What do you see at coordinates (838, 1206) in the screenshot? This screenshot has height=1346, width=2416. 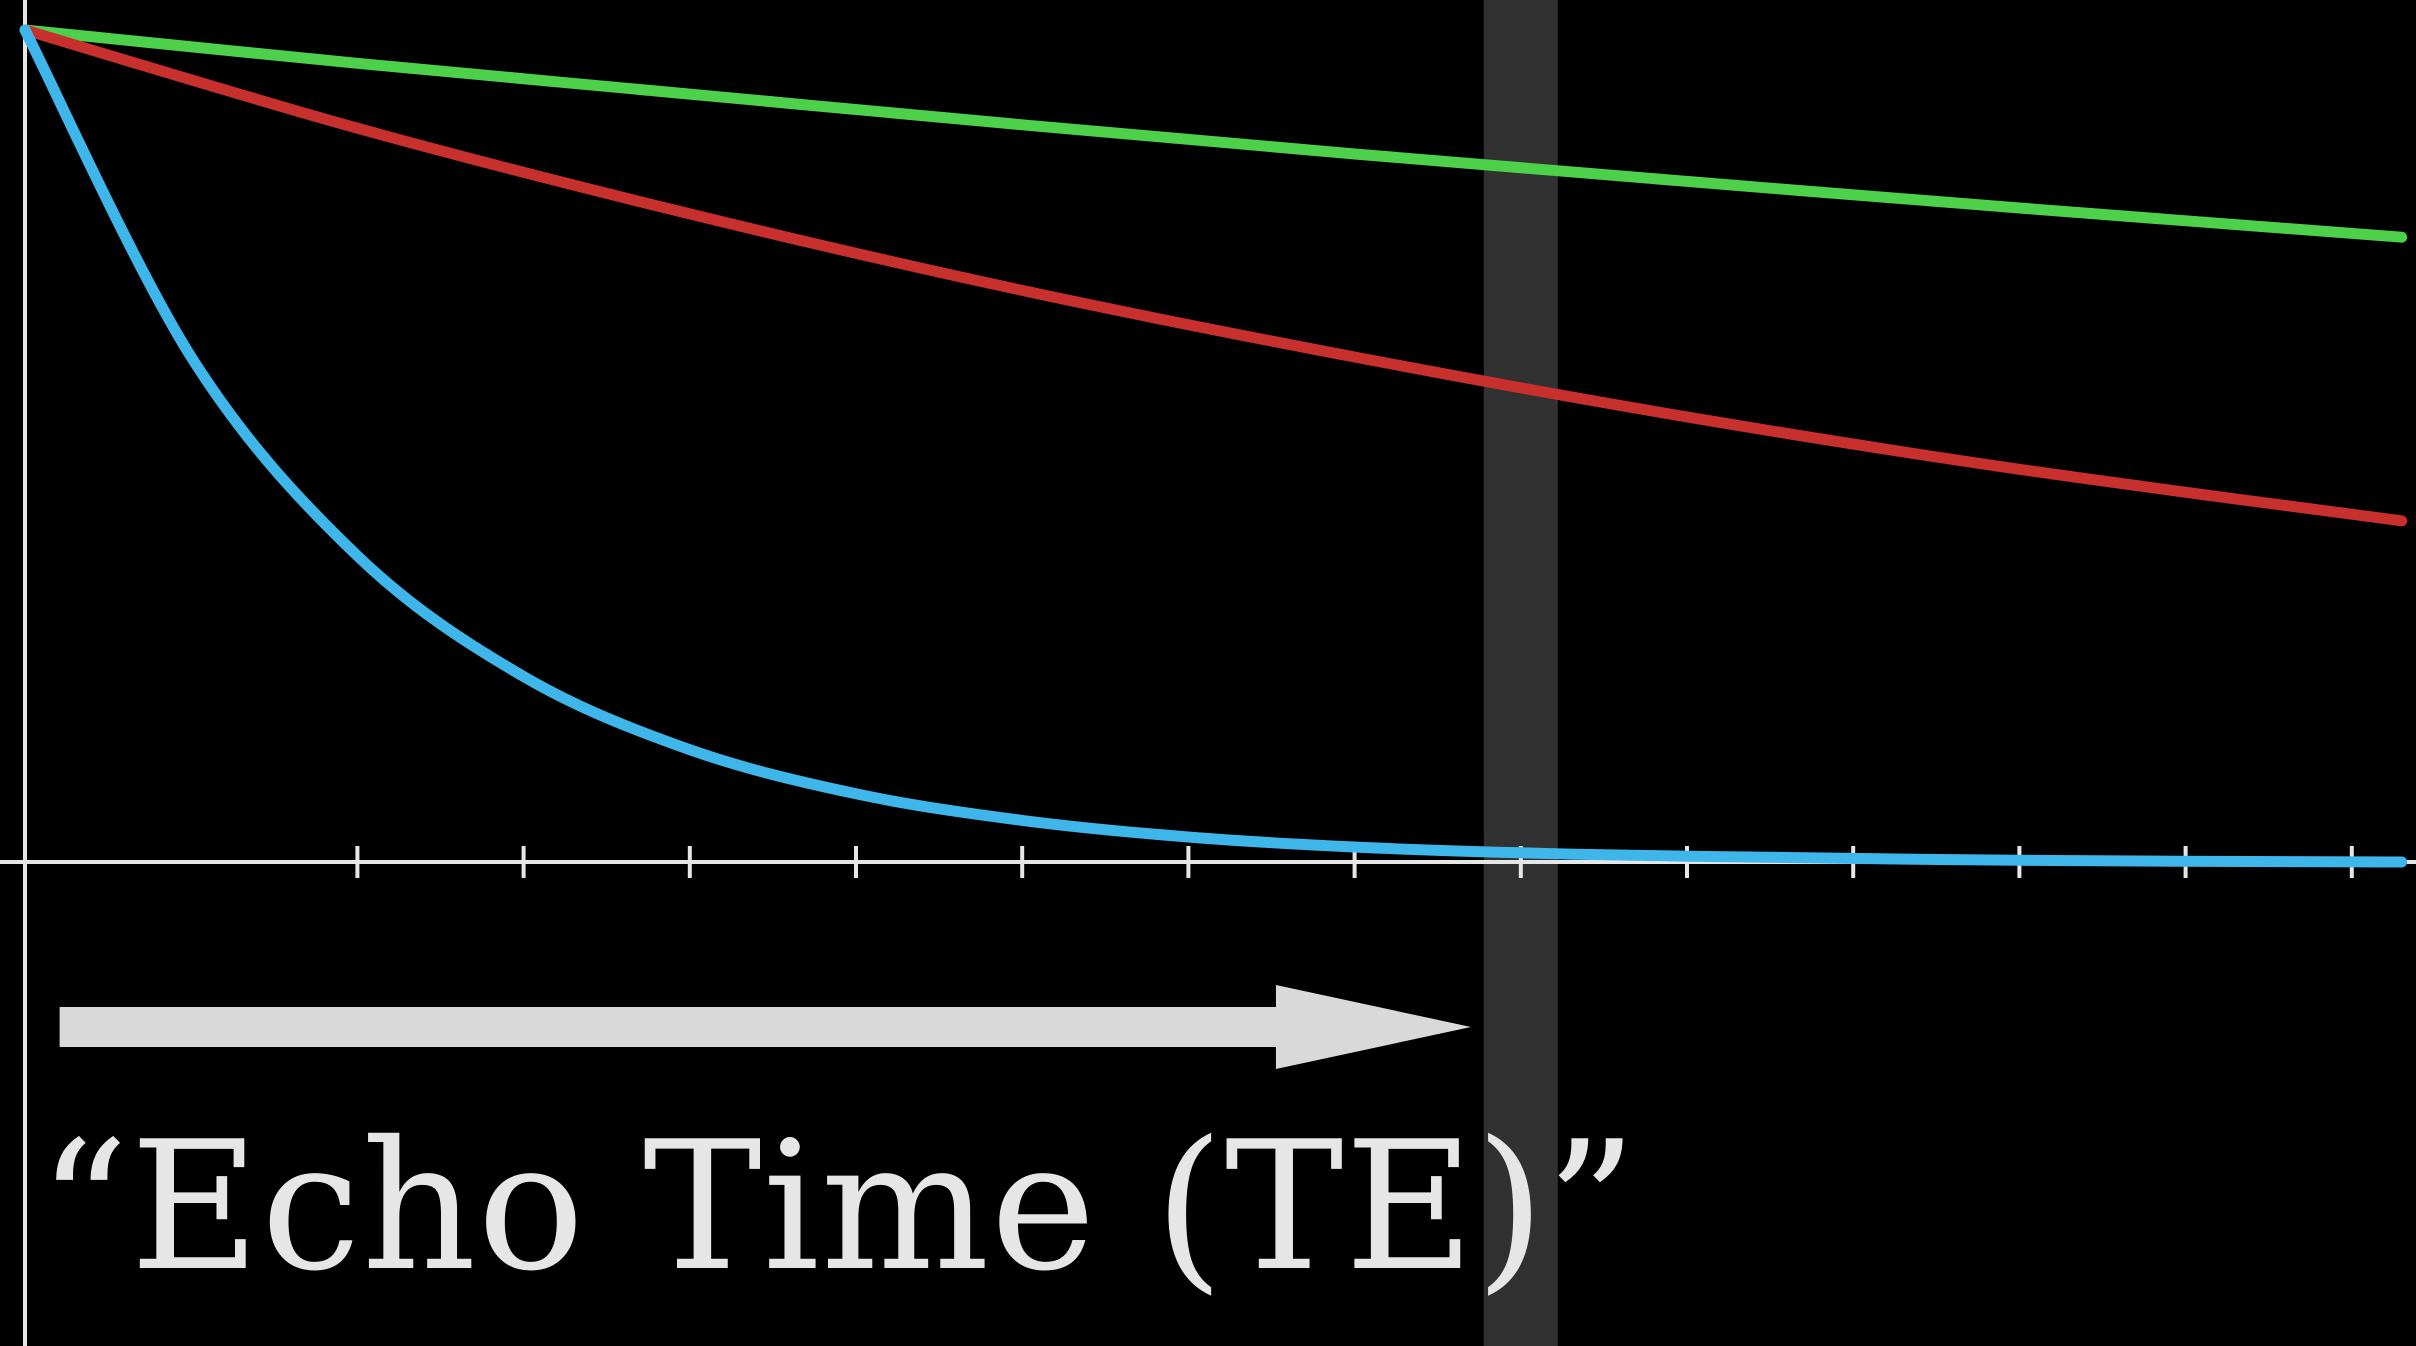 I see `echo-time-caption: “Echo Time (TE)”` at bounding box center [838, 1206].